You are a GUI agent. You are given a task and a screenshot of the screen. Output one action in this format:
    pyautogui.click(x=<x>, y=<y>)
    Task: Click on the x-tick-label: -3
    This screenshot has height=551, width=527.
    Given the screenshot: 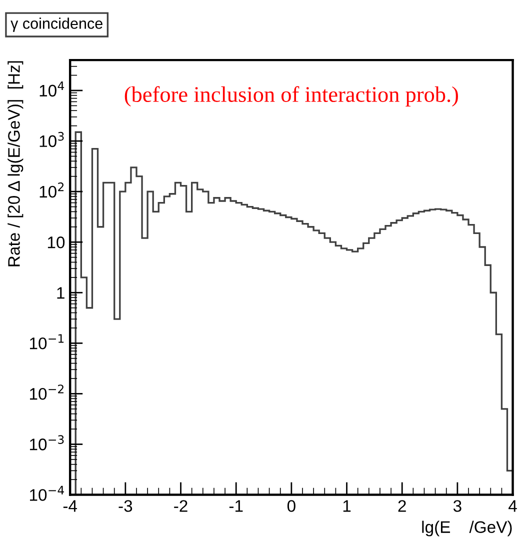 What is the action you would take?
    pyautogui.click(x=125, y=506)
    